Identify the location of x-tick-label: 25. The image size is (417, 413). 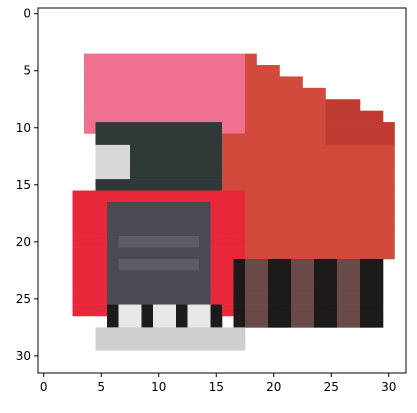
(331, 387).